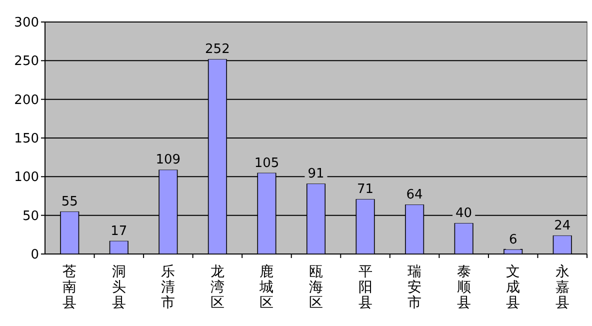 The image size is (592, 326). What do you see at coordinates (562, 226) in the screenshot?
I see `data-label: 24` at bounding box center [562, 226].